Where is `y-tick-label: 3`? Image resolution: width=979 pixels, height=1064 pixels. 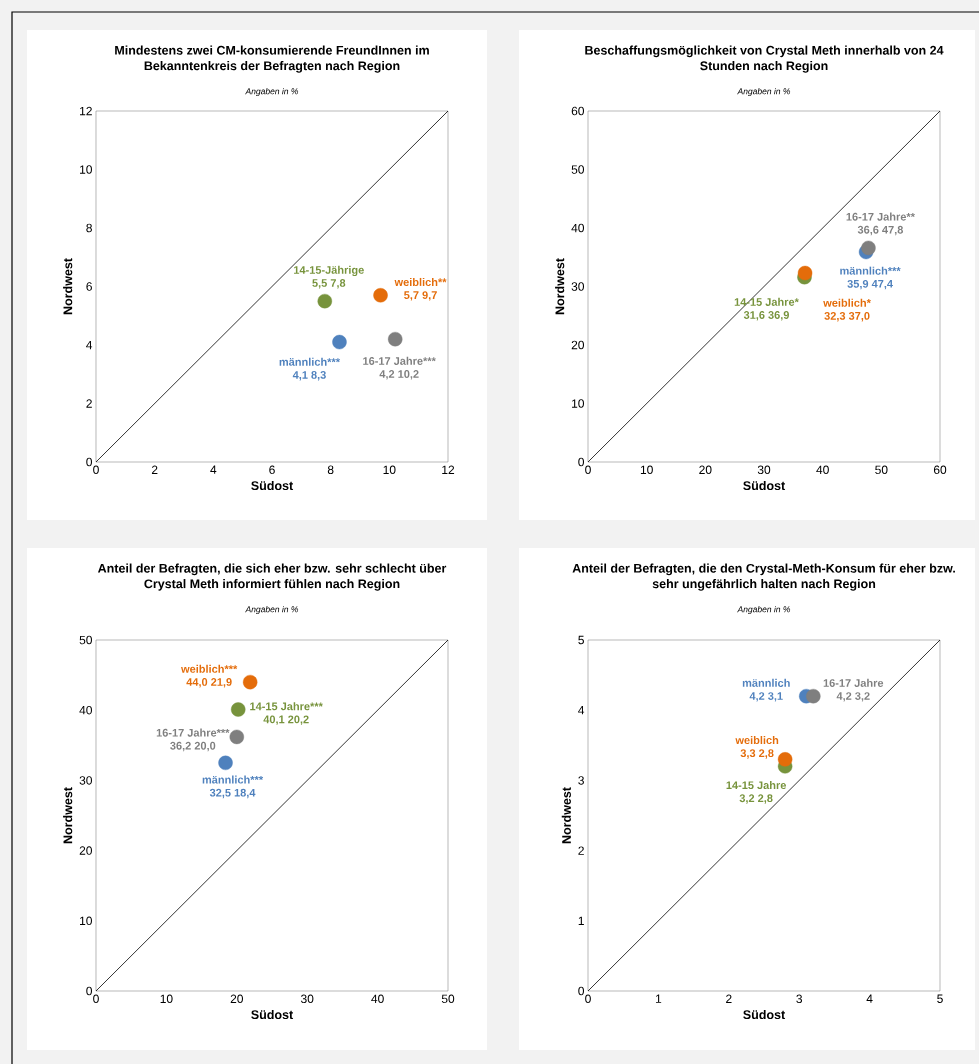
y-tick-label: 3 is located at coordinates (581, 780).